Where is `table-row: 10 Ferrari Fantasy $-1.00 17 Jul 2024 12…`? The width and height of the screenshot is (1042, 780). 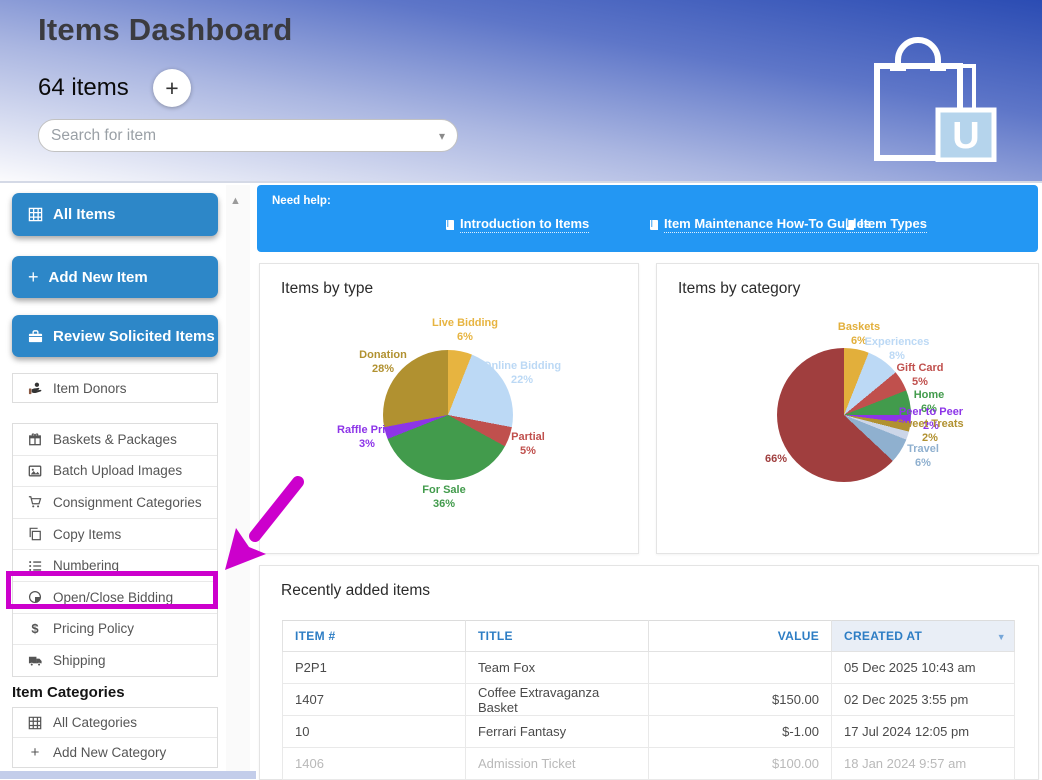 table-row: 10 Ferrari Fantasy $-1.00 17 Jul 2024 12… is located at coordinates (648, 731).